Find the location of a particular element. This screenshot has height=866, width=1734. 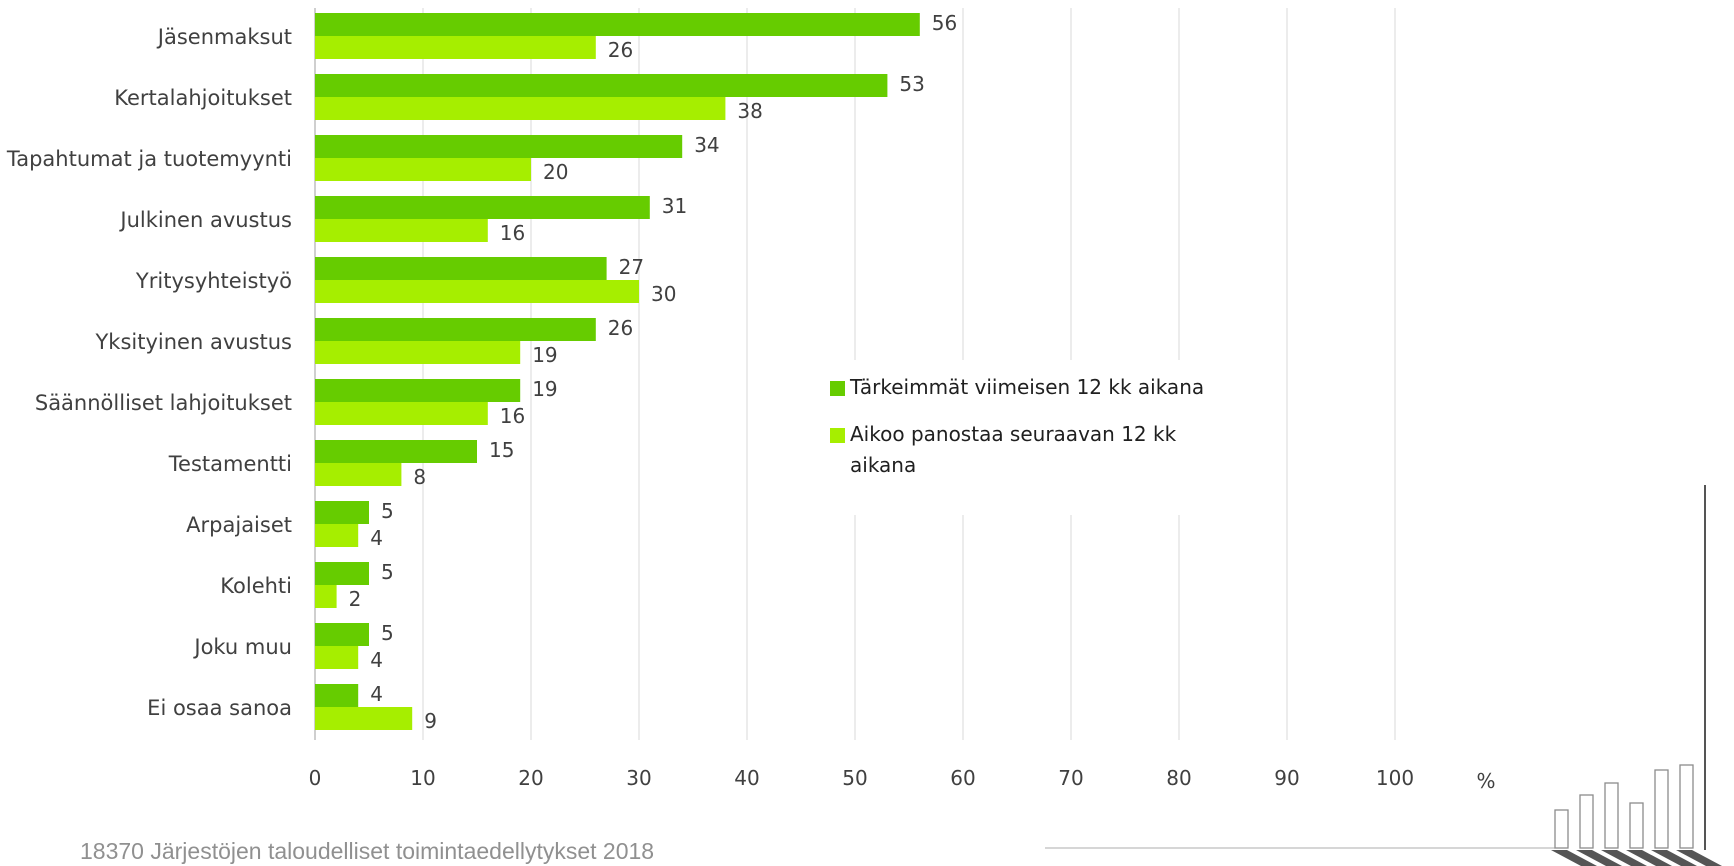

x-tick-label: 20 is located at coordinates (530, 778).